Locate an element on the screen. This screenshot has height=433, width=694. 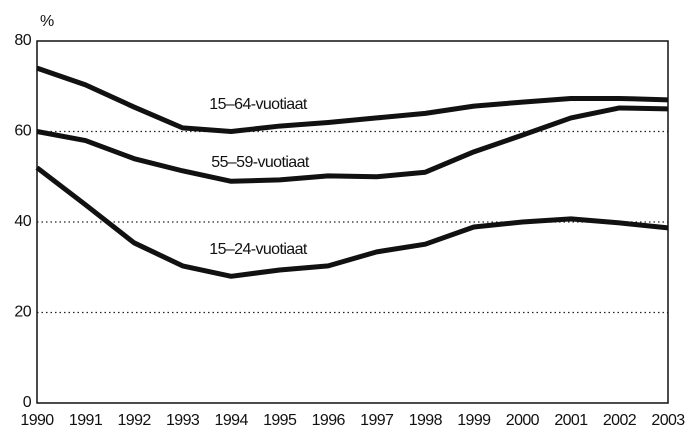
series-label: 15–64-vuotiaat is located at coordinates (258, 104).